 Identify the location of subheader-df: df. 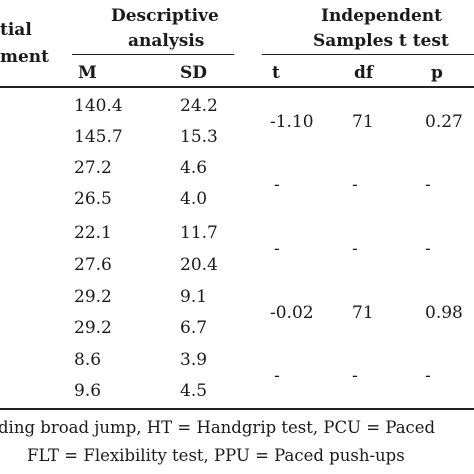
(364, 73).